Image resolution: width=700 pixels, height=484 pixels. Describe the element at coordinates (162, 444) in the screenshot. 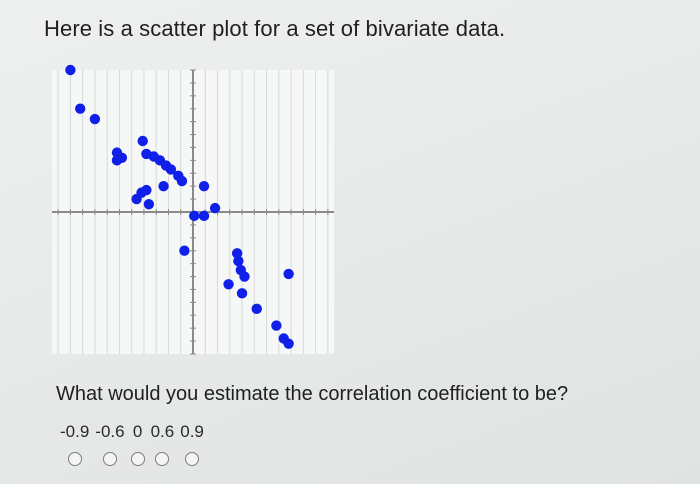

I see `choice-0-6: 0.6` at that location.